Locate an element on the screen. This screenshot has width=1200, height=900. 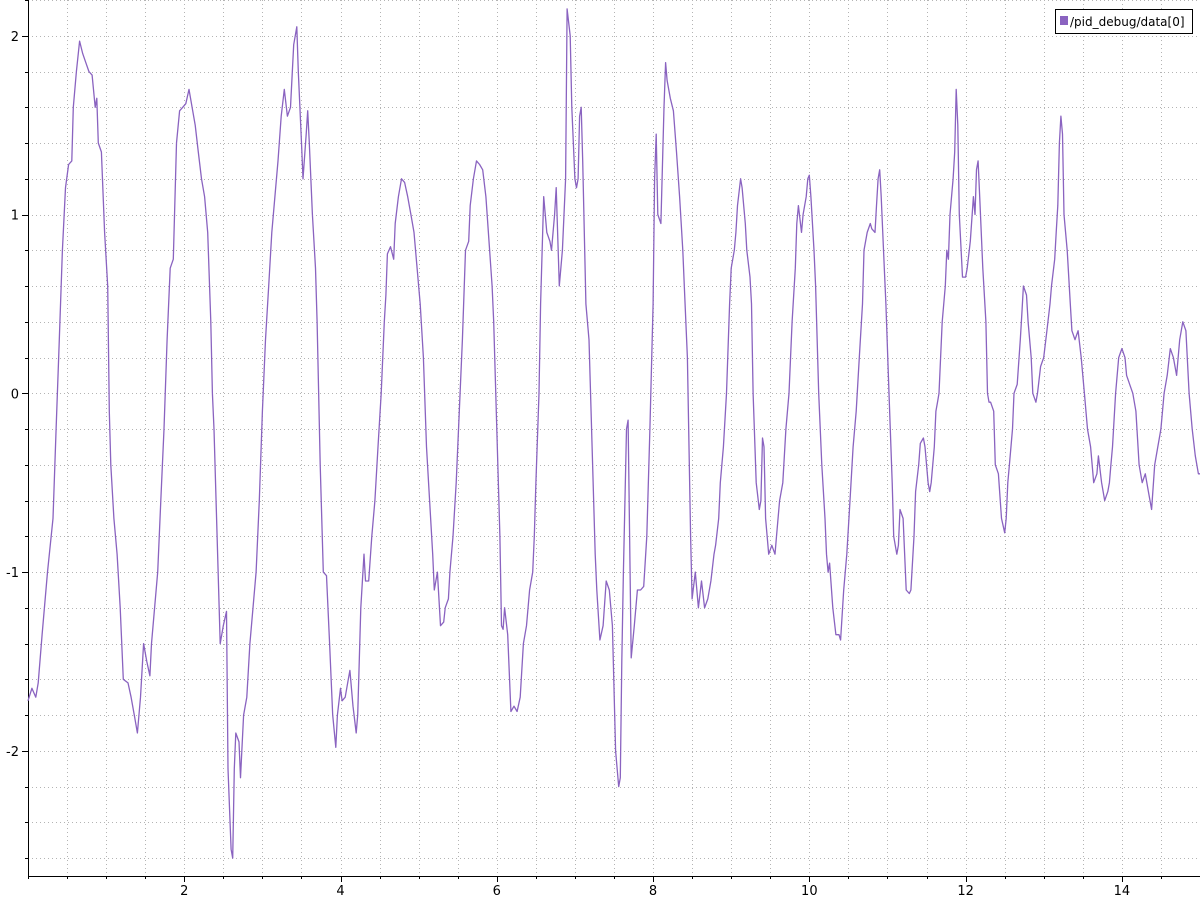
x-tick-label: 2 is located at coordinates (184, 891).